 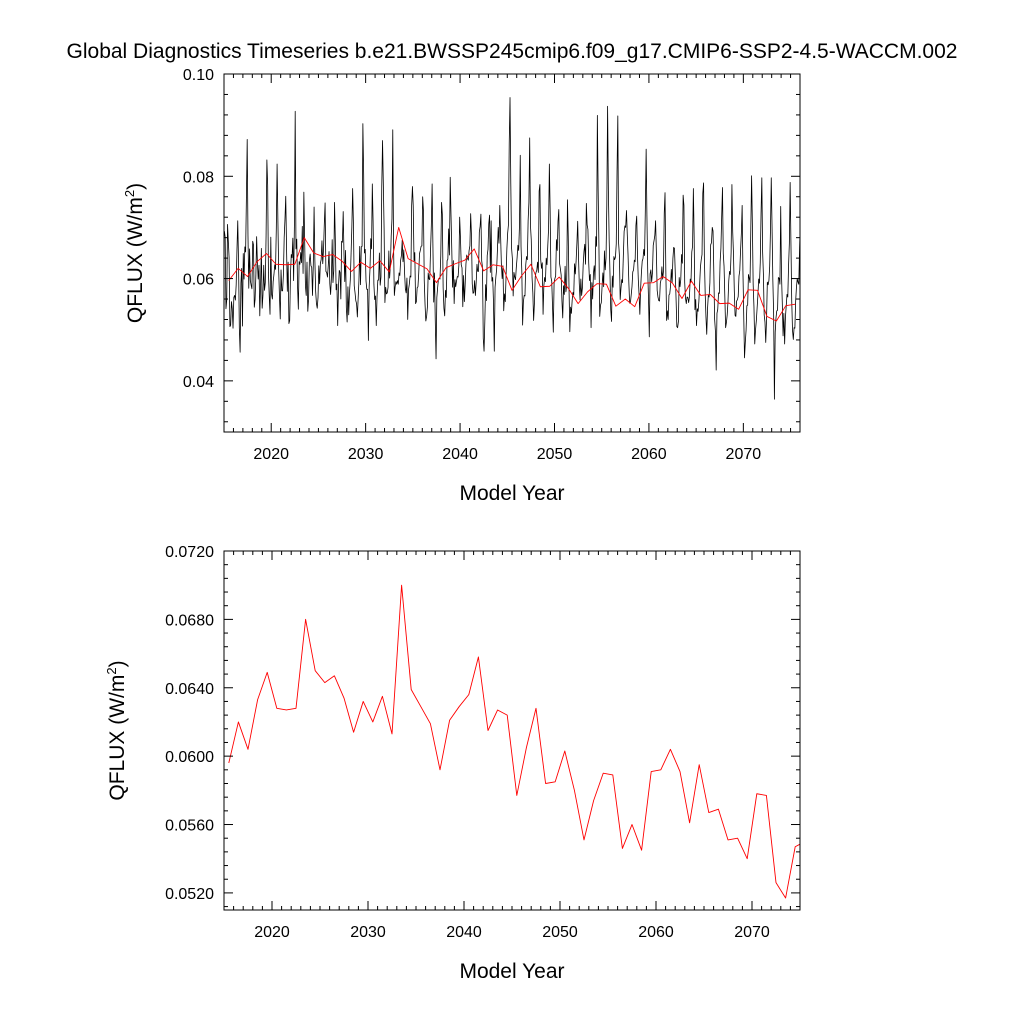 What do you see at coordinates (198, 75) in the screenshot?
I see `y-tick-label: 0.10` at bounding box center [198, 75].